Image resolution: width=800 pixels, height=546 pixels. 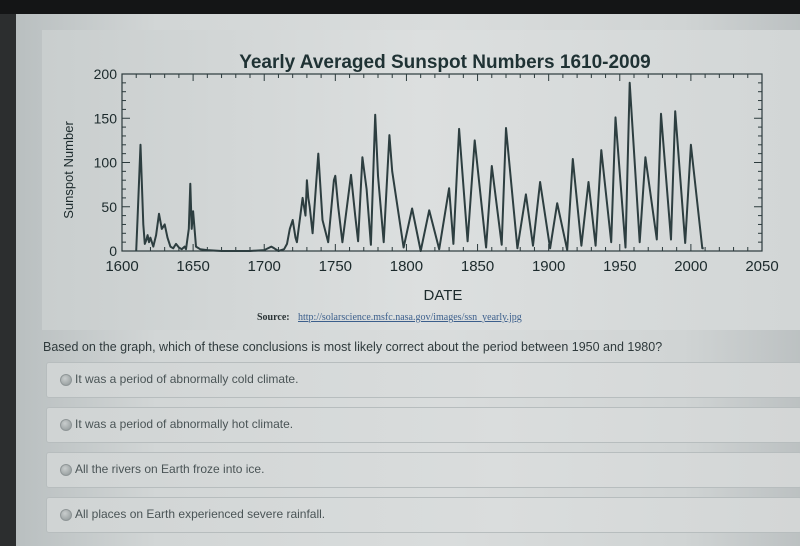 What do you see at coordinates (170, 469) in the screenshot?
I see `answer-option-3-label: All the rivers on Earth froze into ice.` at bounding box center [170, 469].